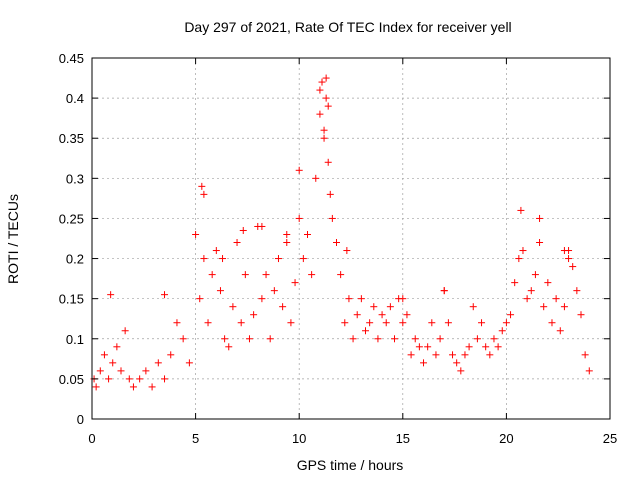 This screenshot has height=480, width=640. What do you see at coordinates (299, 438) in the screenshot?
I see `x-tick-label: 10` at bounding box center [299, 438].